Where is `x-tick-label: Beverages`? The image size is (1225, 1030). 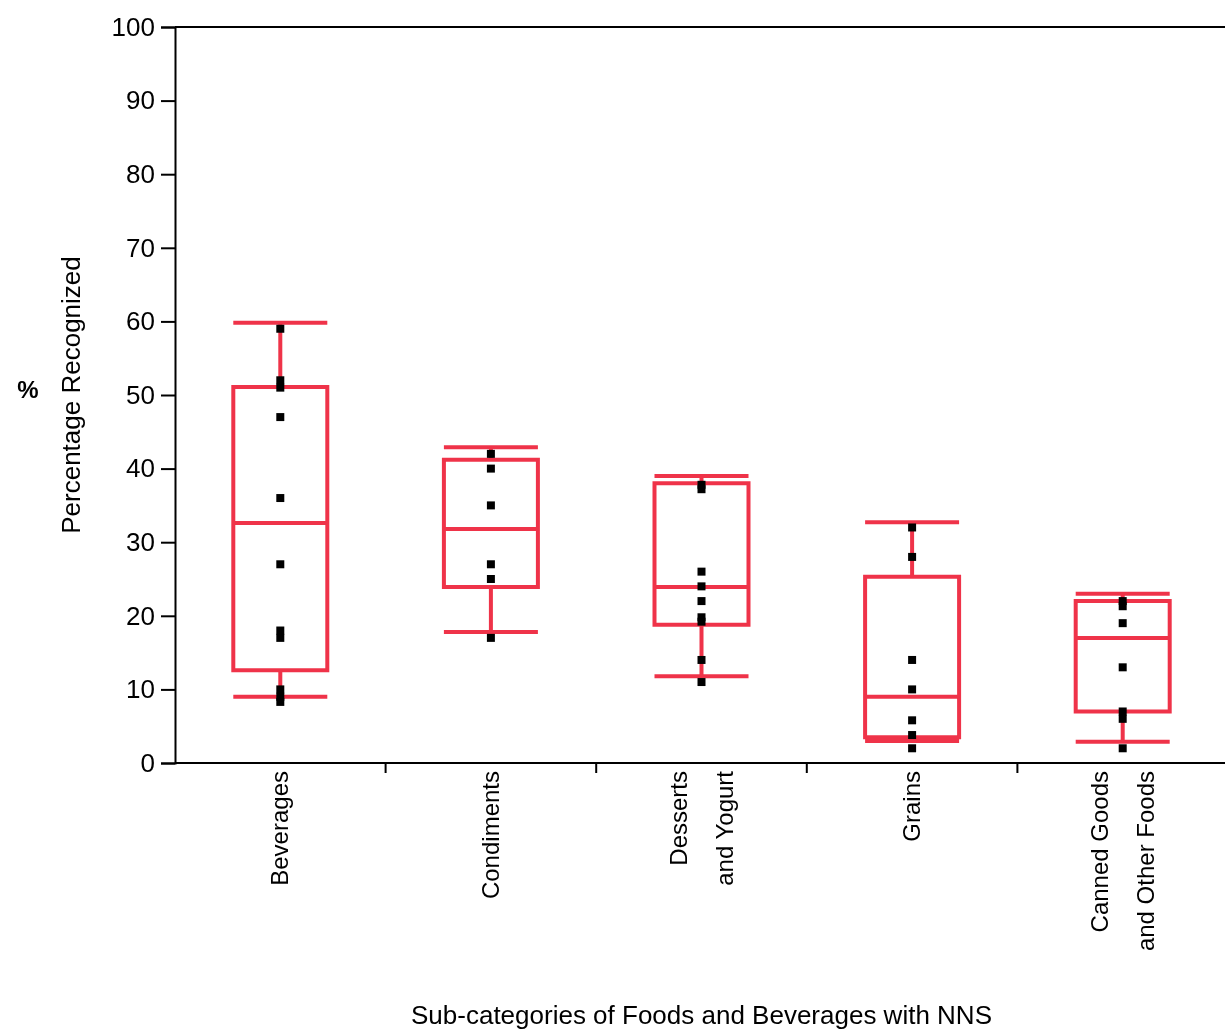 x-tick-label: Beverages is located at coordinates (280, 828).